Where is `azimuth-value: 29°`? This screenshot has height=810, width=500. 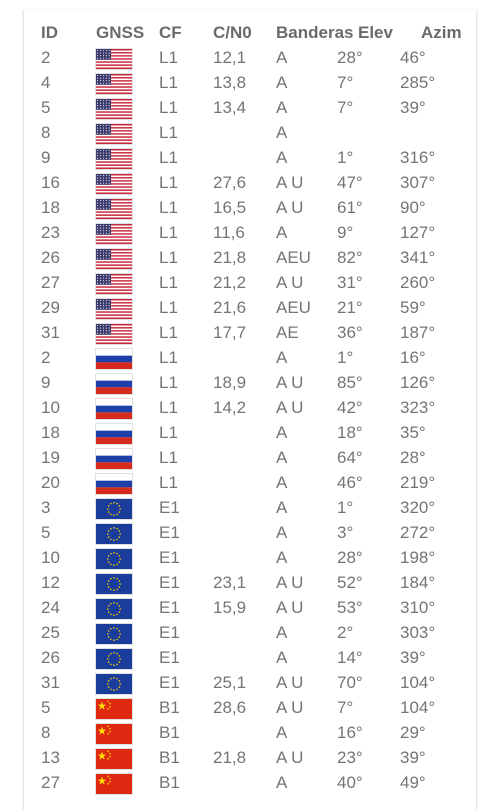
azimuth-value: 29° is located at coordinates (413, 732).